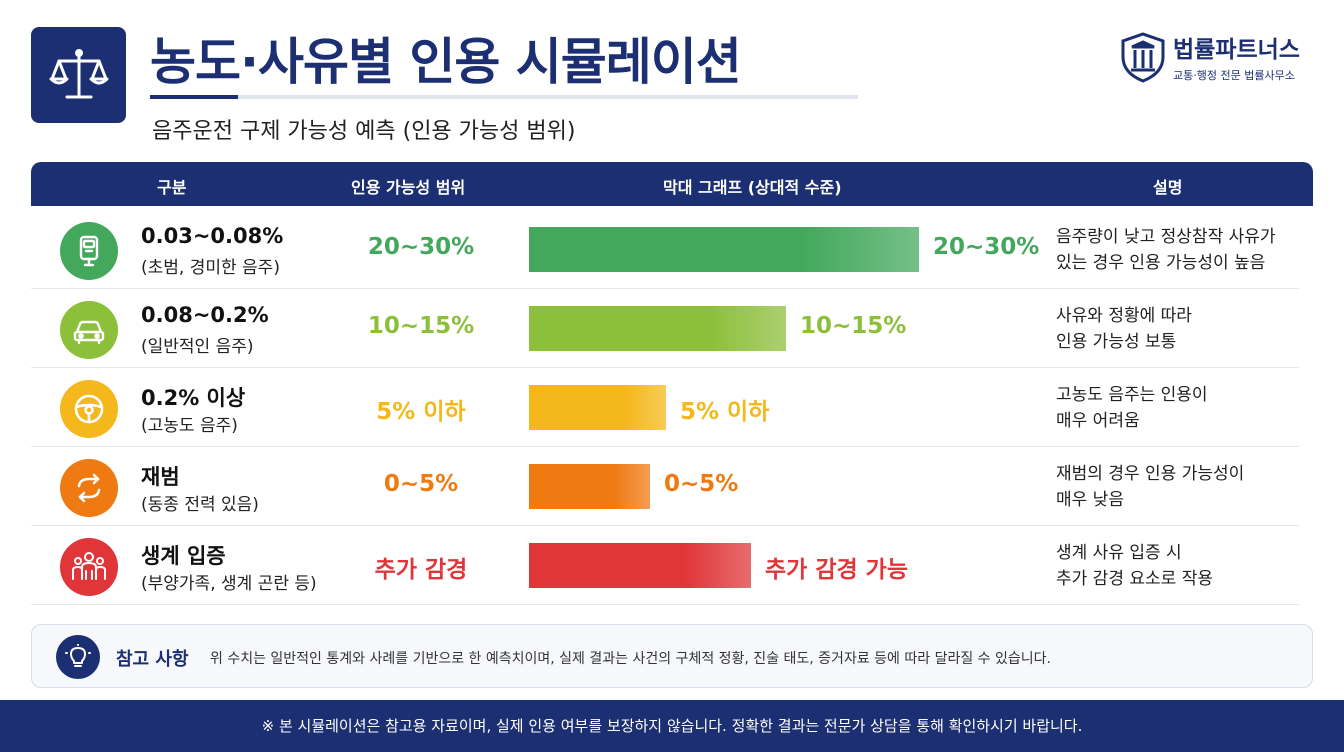 Image resolution: width=1344 pixels, height=752 pixels. I want to click on column-header-range: 인용 가능성 범위, so click(408, 187).